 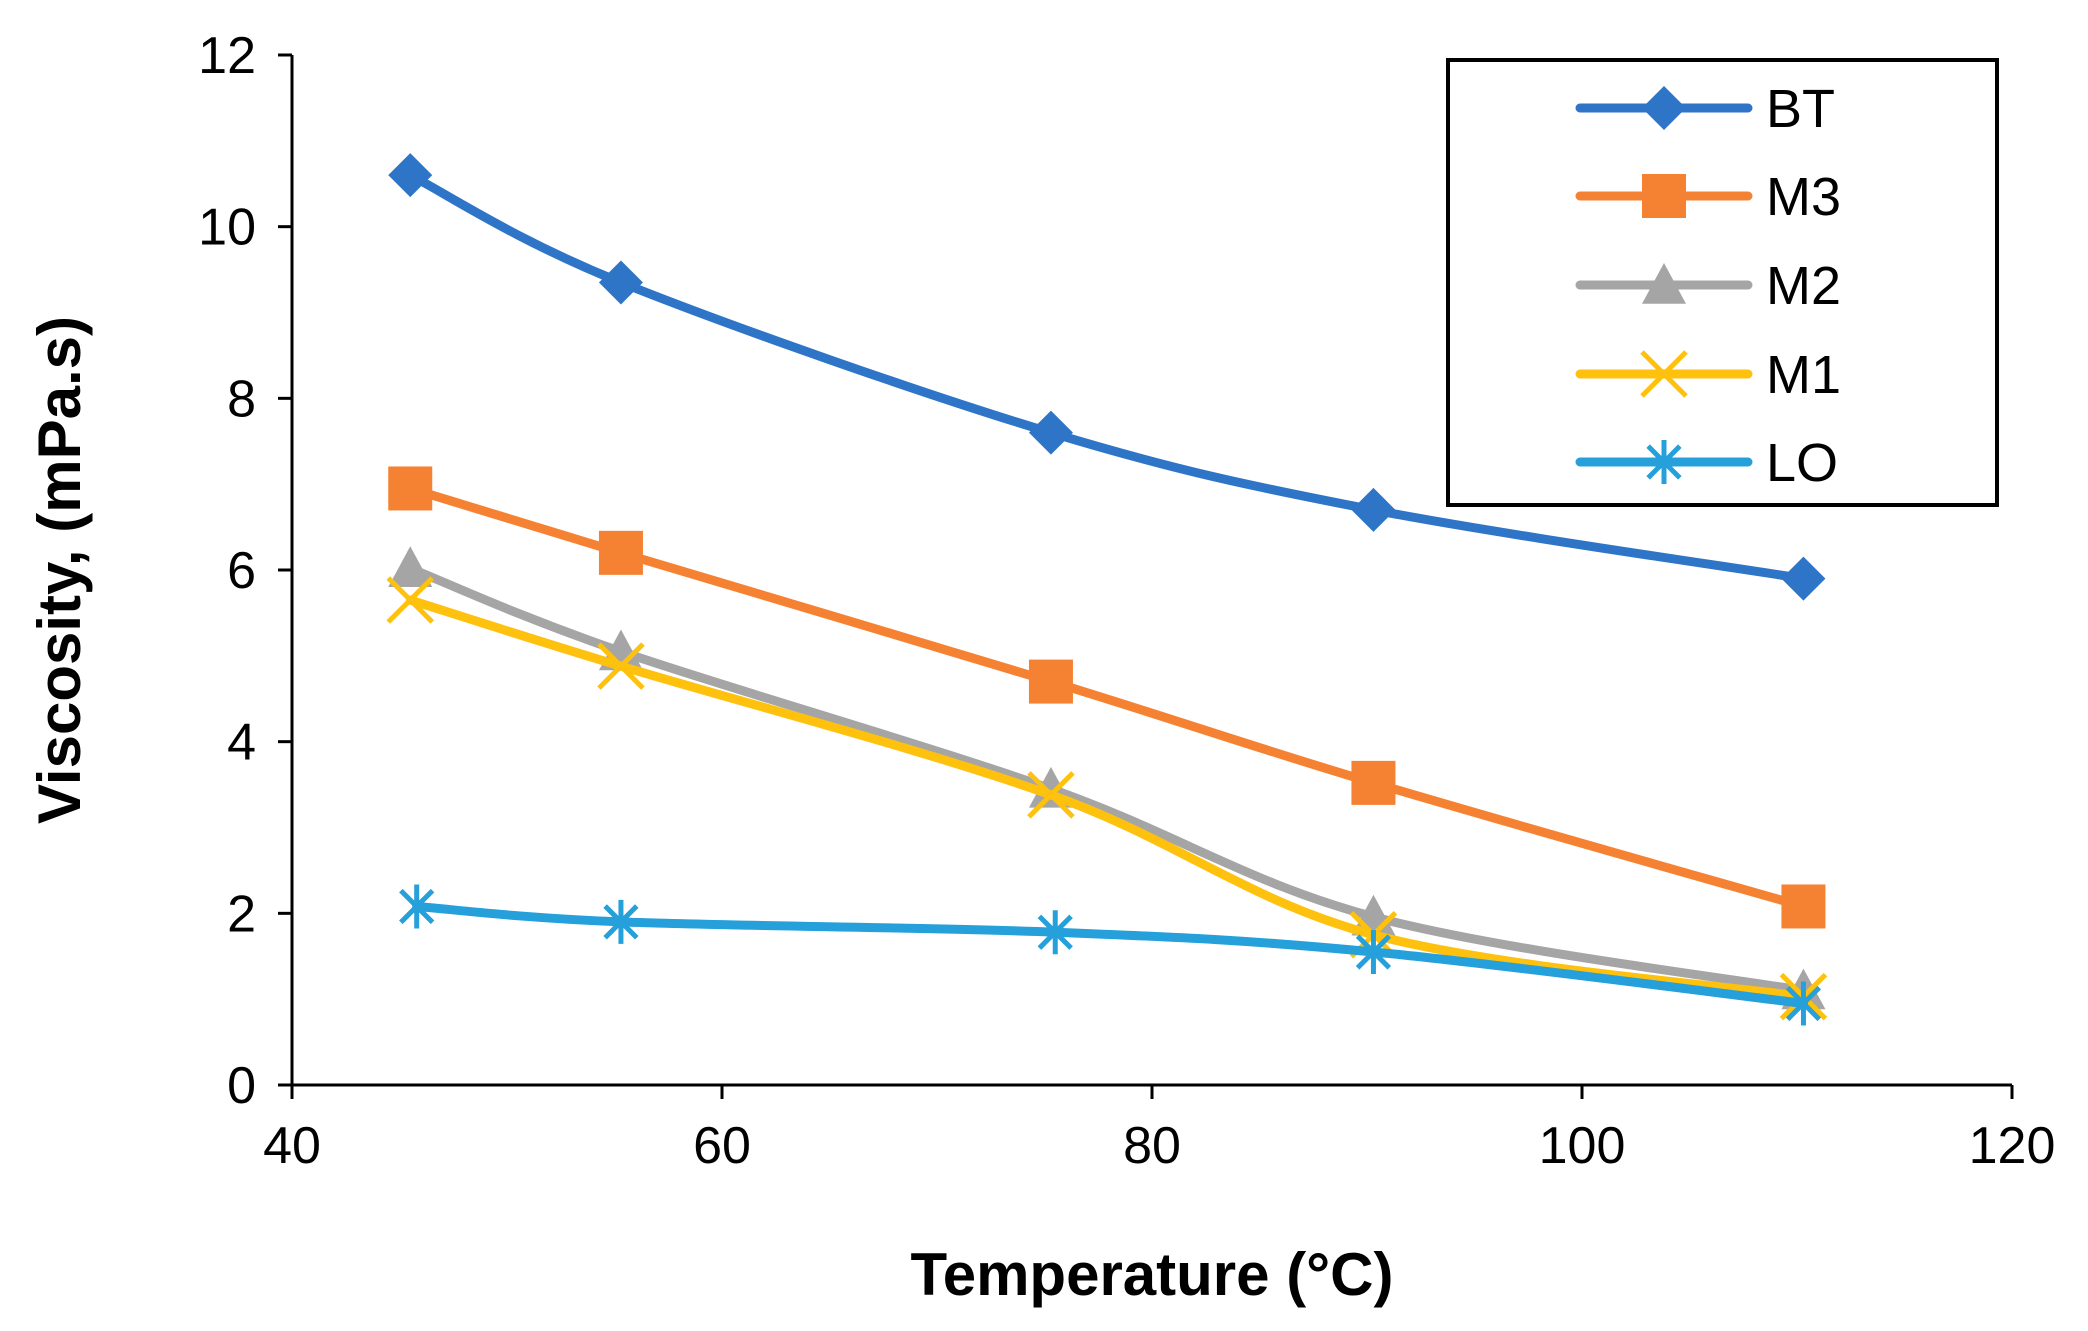 I want to click on legend-label: BT, so click(x=1800, y=109).